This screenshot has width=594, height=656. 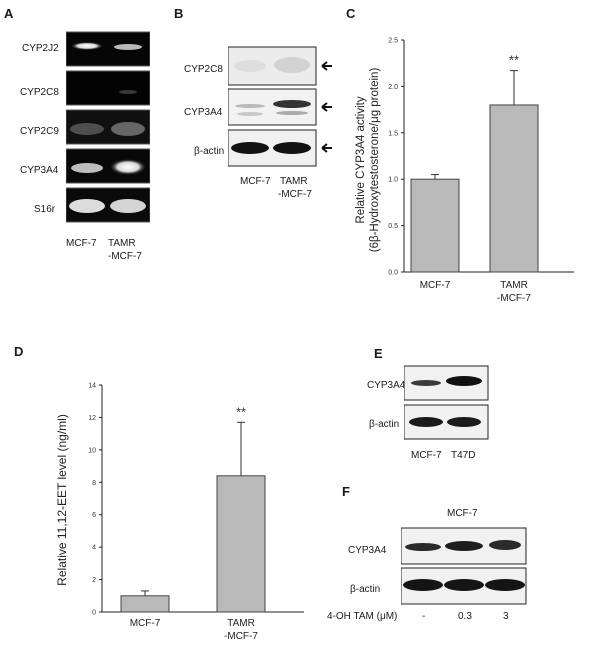 I want to click on panel-c-x-category-label: -MCF-7, so click(x=514, y=298).